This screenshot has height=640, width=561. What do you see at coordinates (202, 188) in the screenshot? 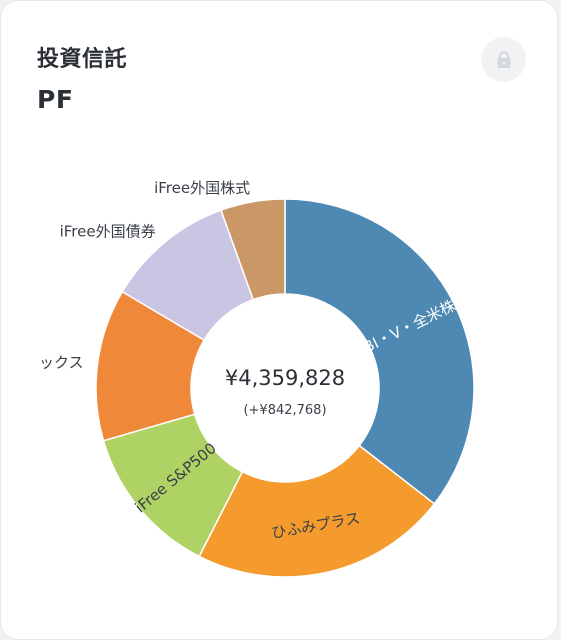
I see `slice-label: iFree外国株式` at bounding box center [202, 188].